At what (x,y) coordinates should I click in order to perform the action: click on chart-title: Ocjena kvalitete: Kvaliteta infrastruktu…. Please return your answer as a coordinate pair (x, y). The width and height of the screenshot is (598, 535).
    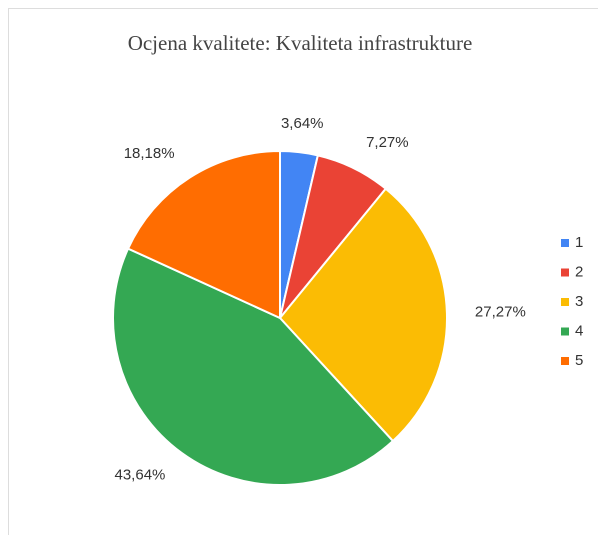
    Looking at the image, I should click on (300, 43).